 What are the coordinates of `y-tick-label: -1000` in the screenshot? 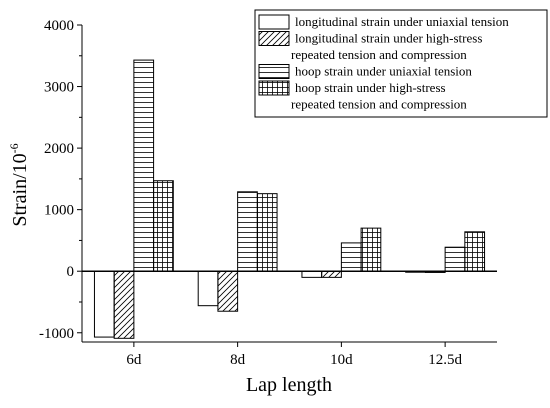 It's located at (56, 334).